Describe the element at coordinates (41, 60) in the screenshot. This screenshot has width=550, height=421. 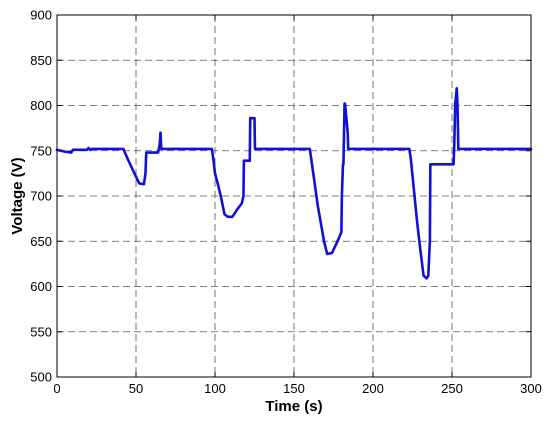
I see `y-tick-label: 850` at that location.